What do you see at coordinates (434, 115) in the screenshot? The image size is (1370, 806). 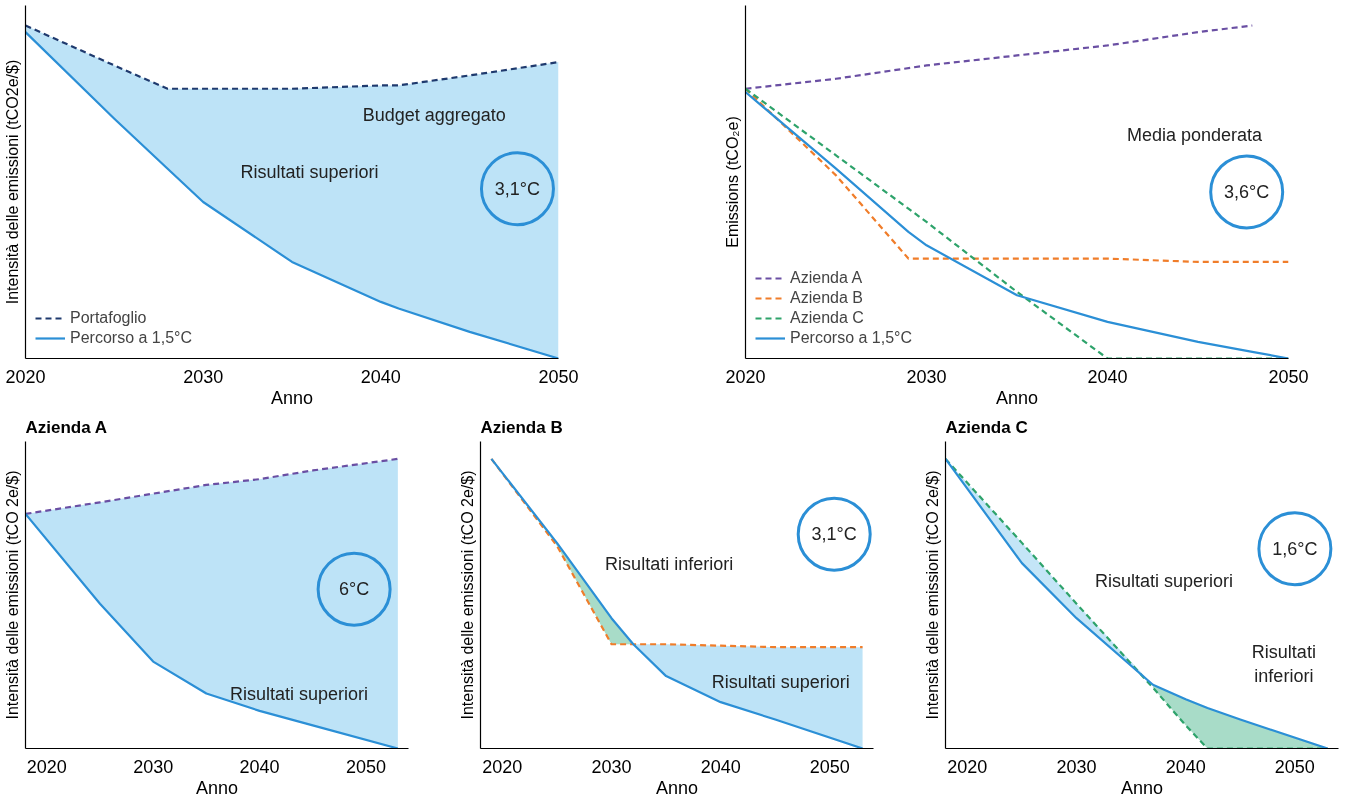 I see `annotation: Budget aggregato` at bounding box center [434, 115].